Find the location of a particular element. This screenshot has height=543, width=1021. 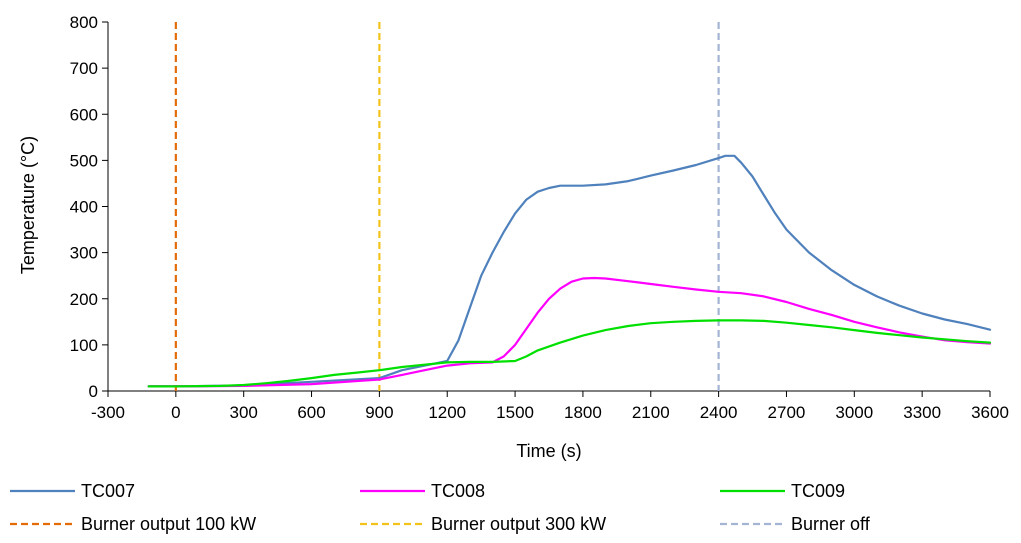

x-tick-label: 600 is located at coordinates (311, 412).